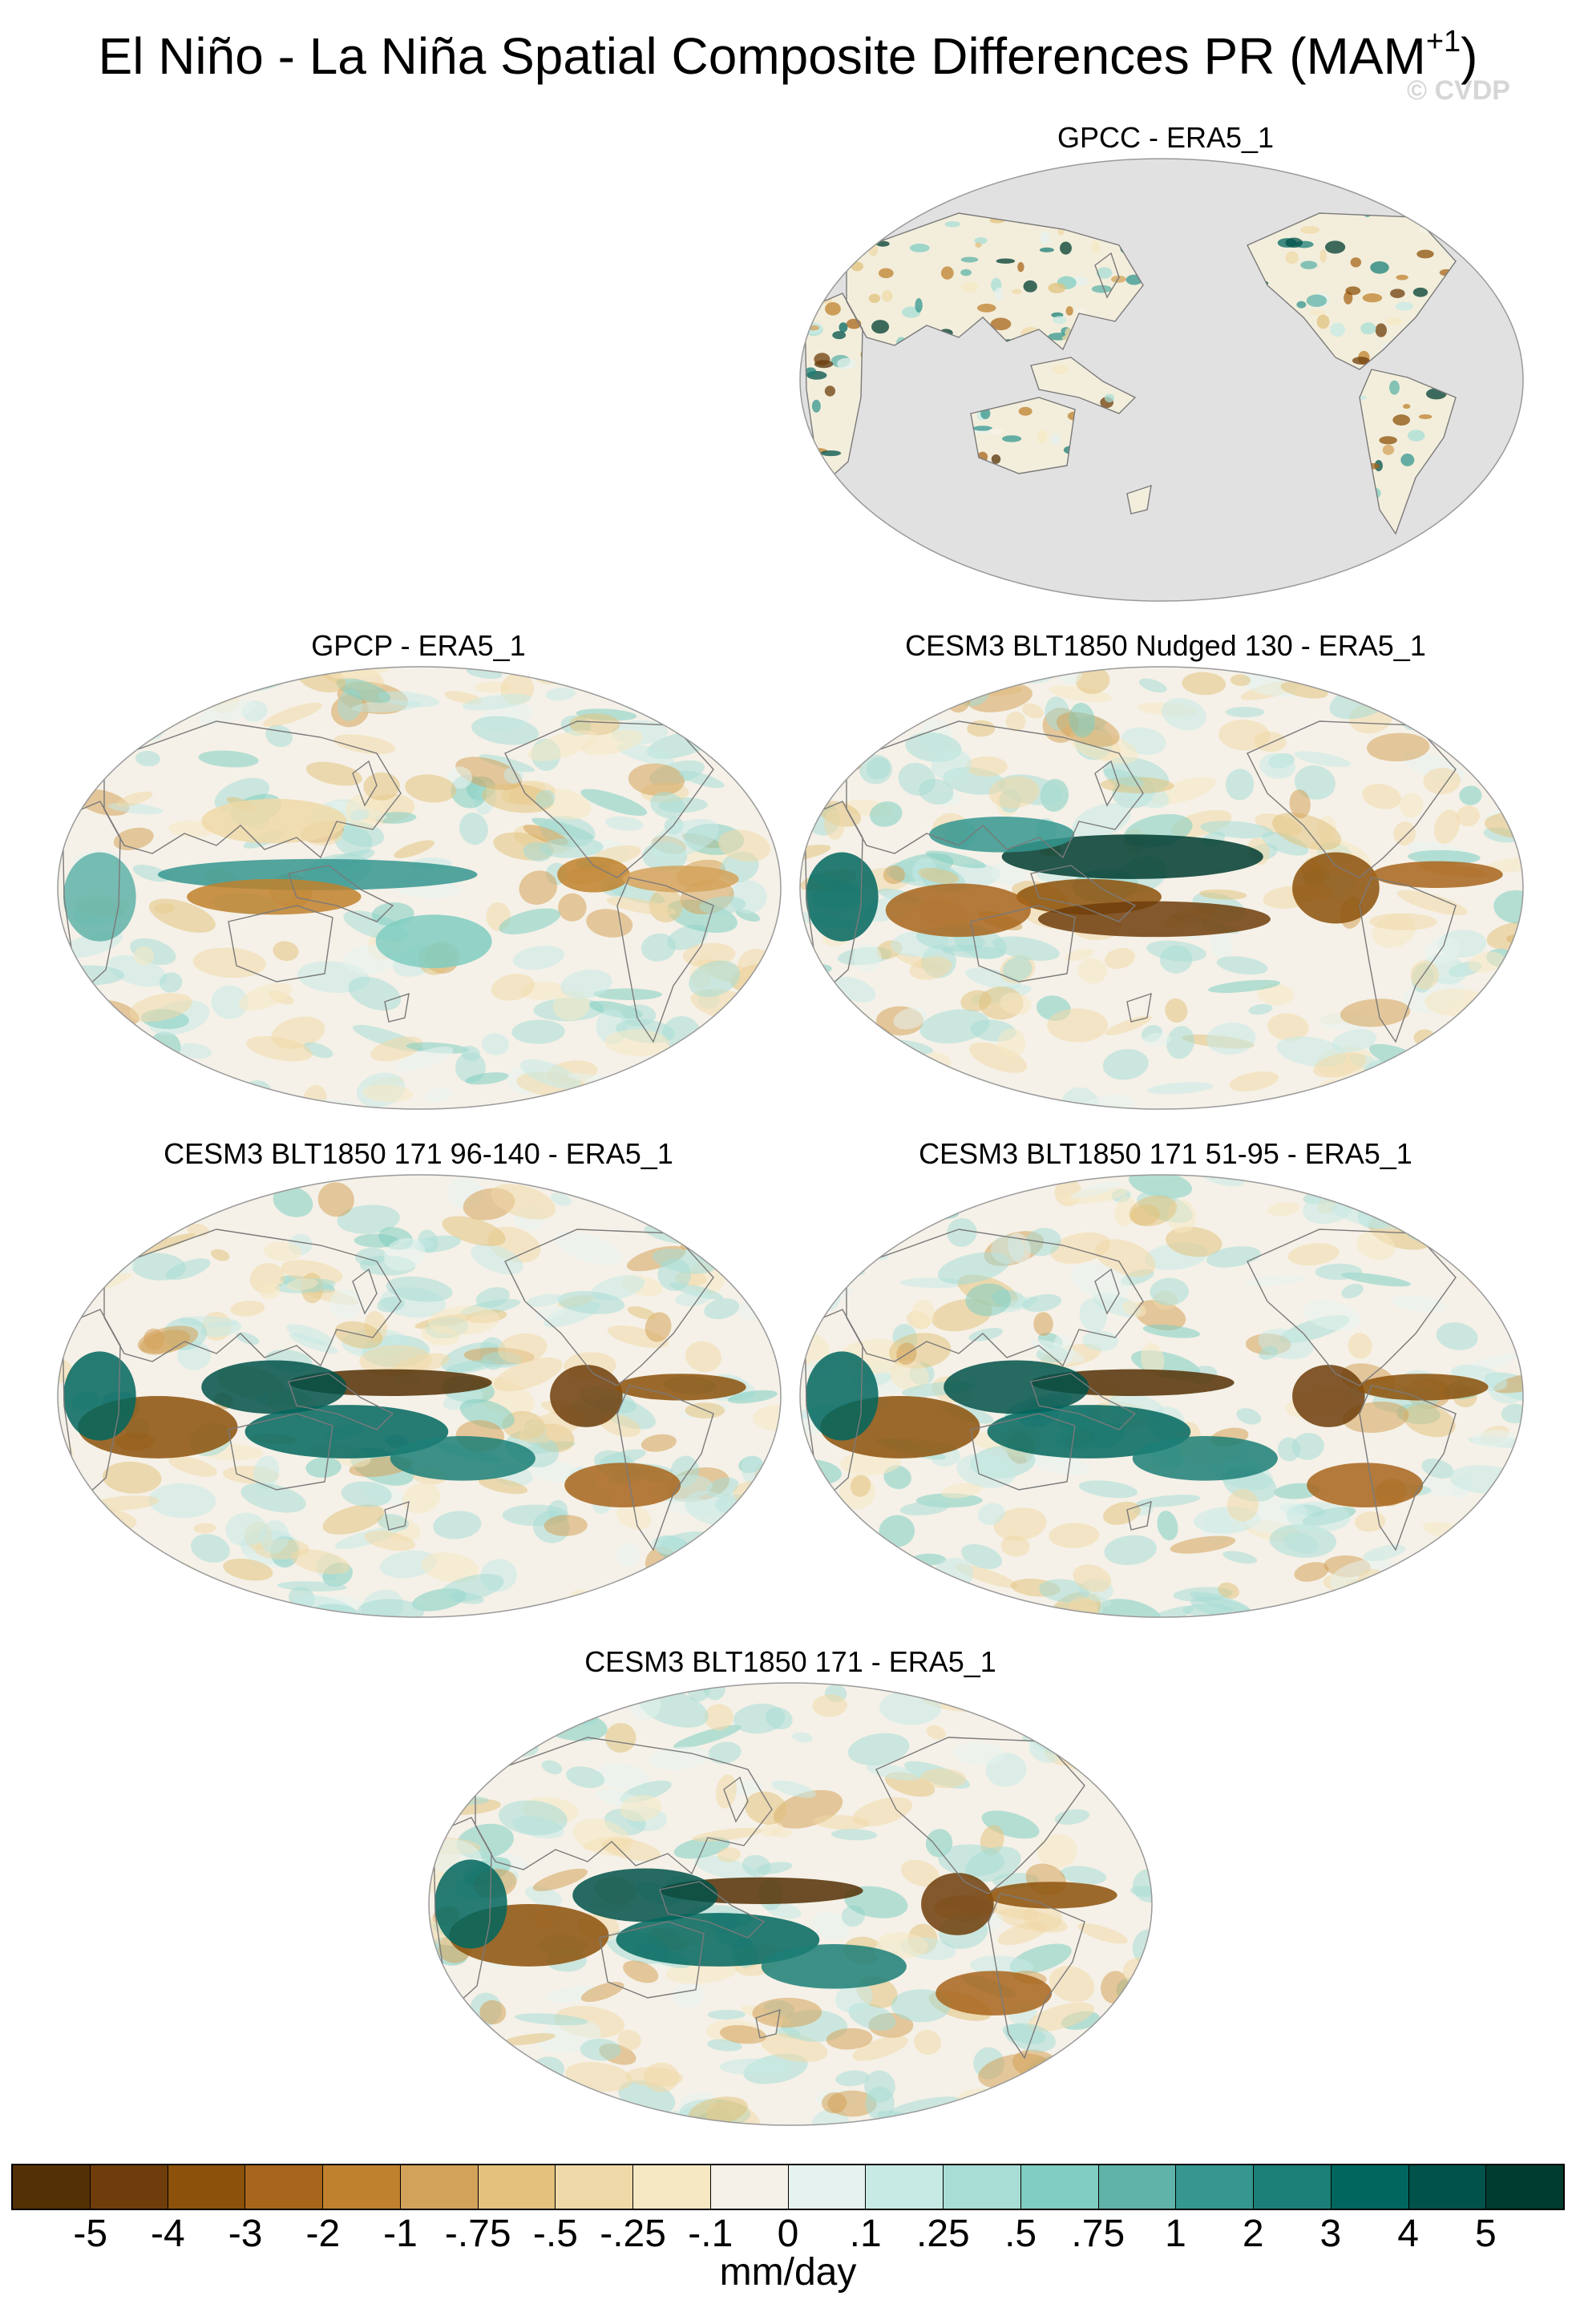  Describe the element at coordinates (633, 2234) in the screenshot. I see `colorbar-tick-label: -.25` at that location.